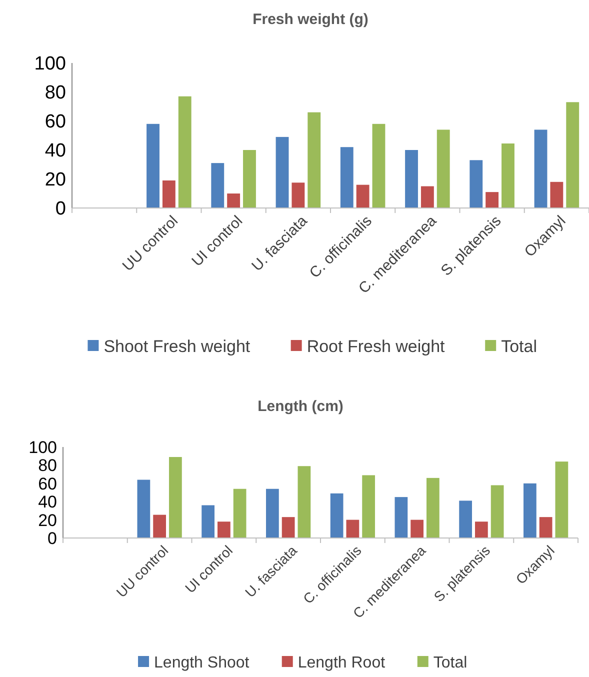  What do you see at coordinates (177, 346) in the screenshot?
I see `legend-label: Shoot Fresh weight` at bounding box center [177, 346].